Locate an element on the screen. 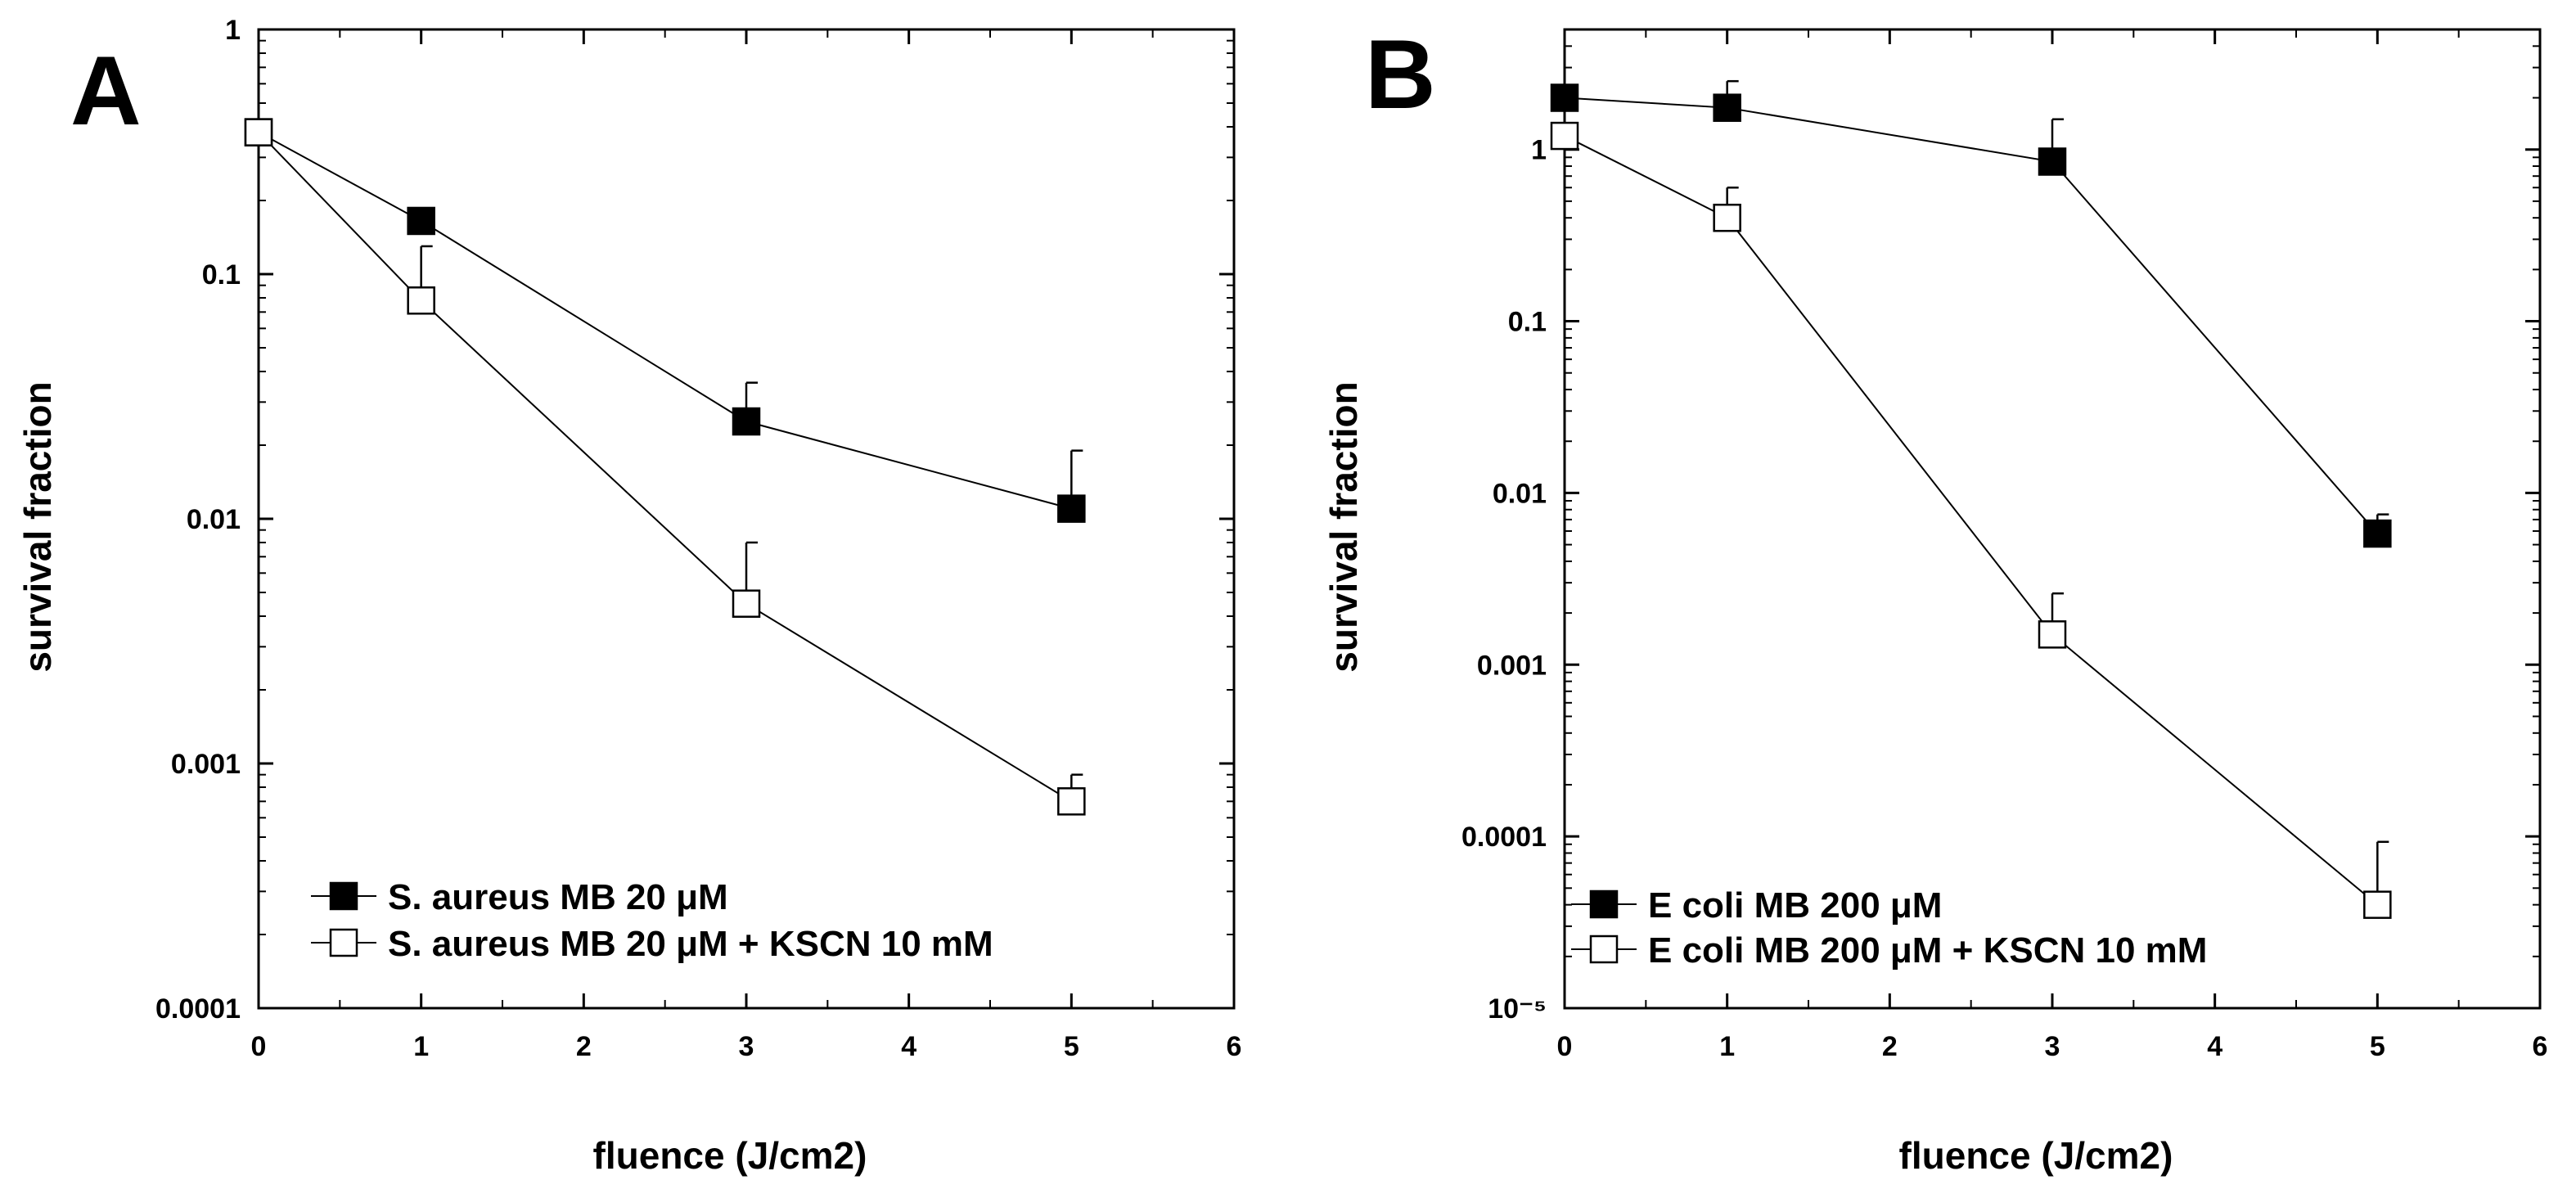 The height and width of the screenshot is (1198, 2576). y-tick-label: 10⁻⁵ is located at coordinates (1517, 1009).